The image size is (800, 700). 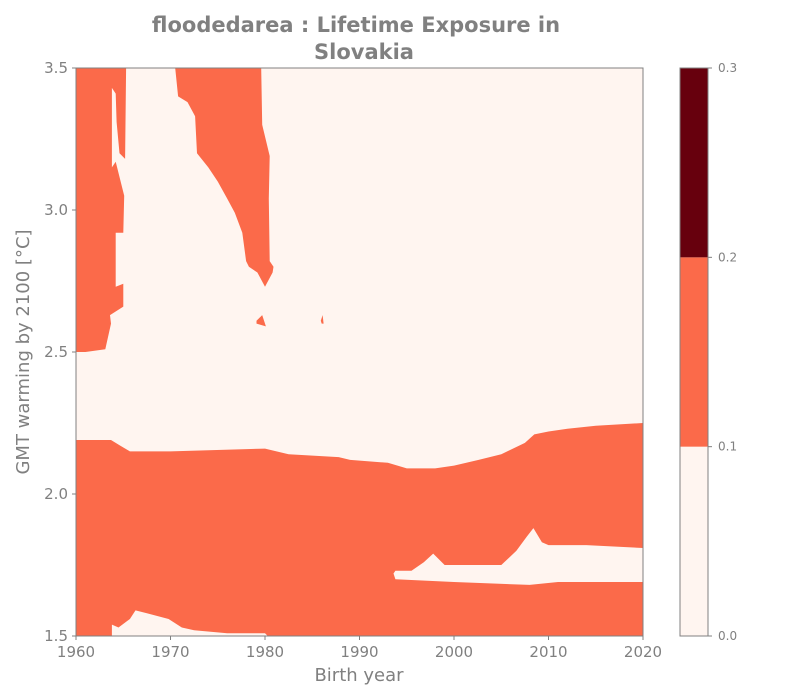 What do you see at coordinates (454, 652) in the screenshot?
I see `x-tick-label: 2000` at bounding box center [454, 652].